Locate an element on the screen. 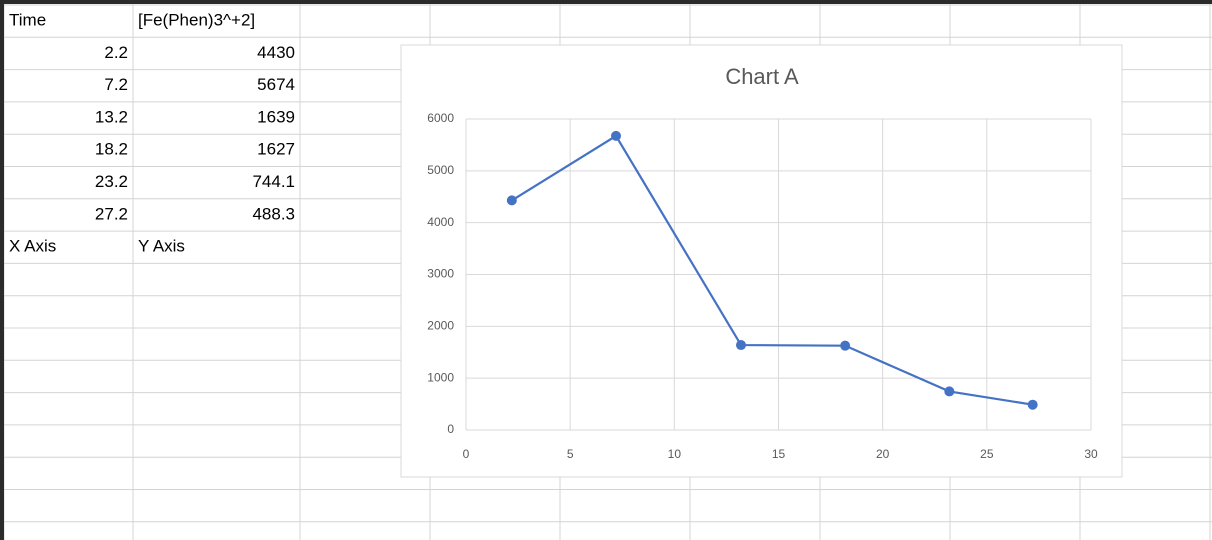 This screenshot has height=540, width=1212. left-border is located at coordinates (2, 270).